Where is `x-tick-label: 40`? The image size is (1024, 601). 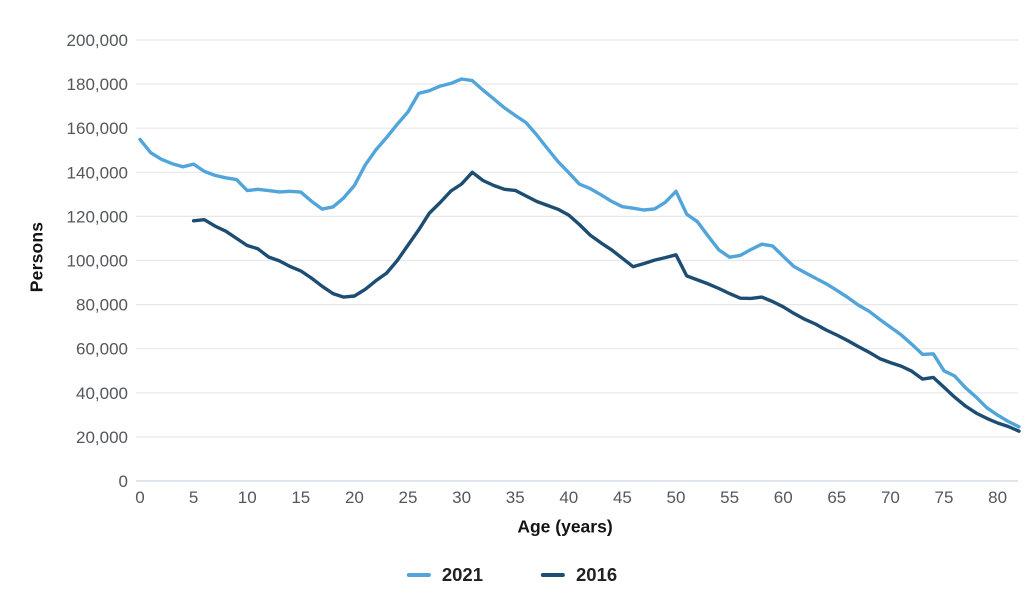
x-tick-label: 40 is located at coordinates (568, 497).